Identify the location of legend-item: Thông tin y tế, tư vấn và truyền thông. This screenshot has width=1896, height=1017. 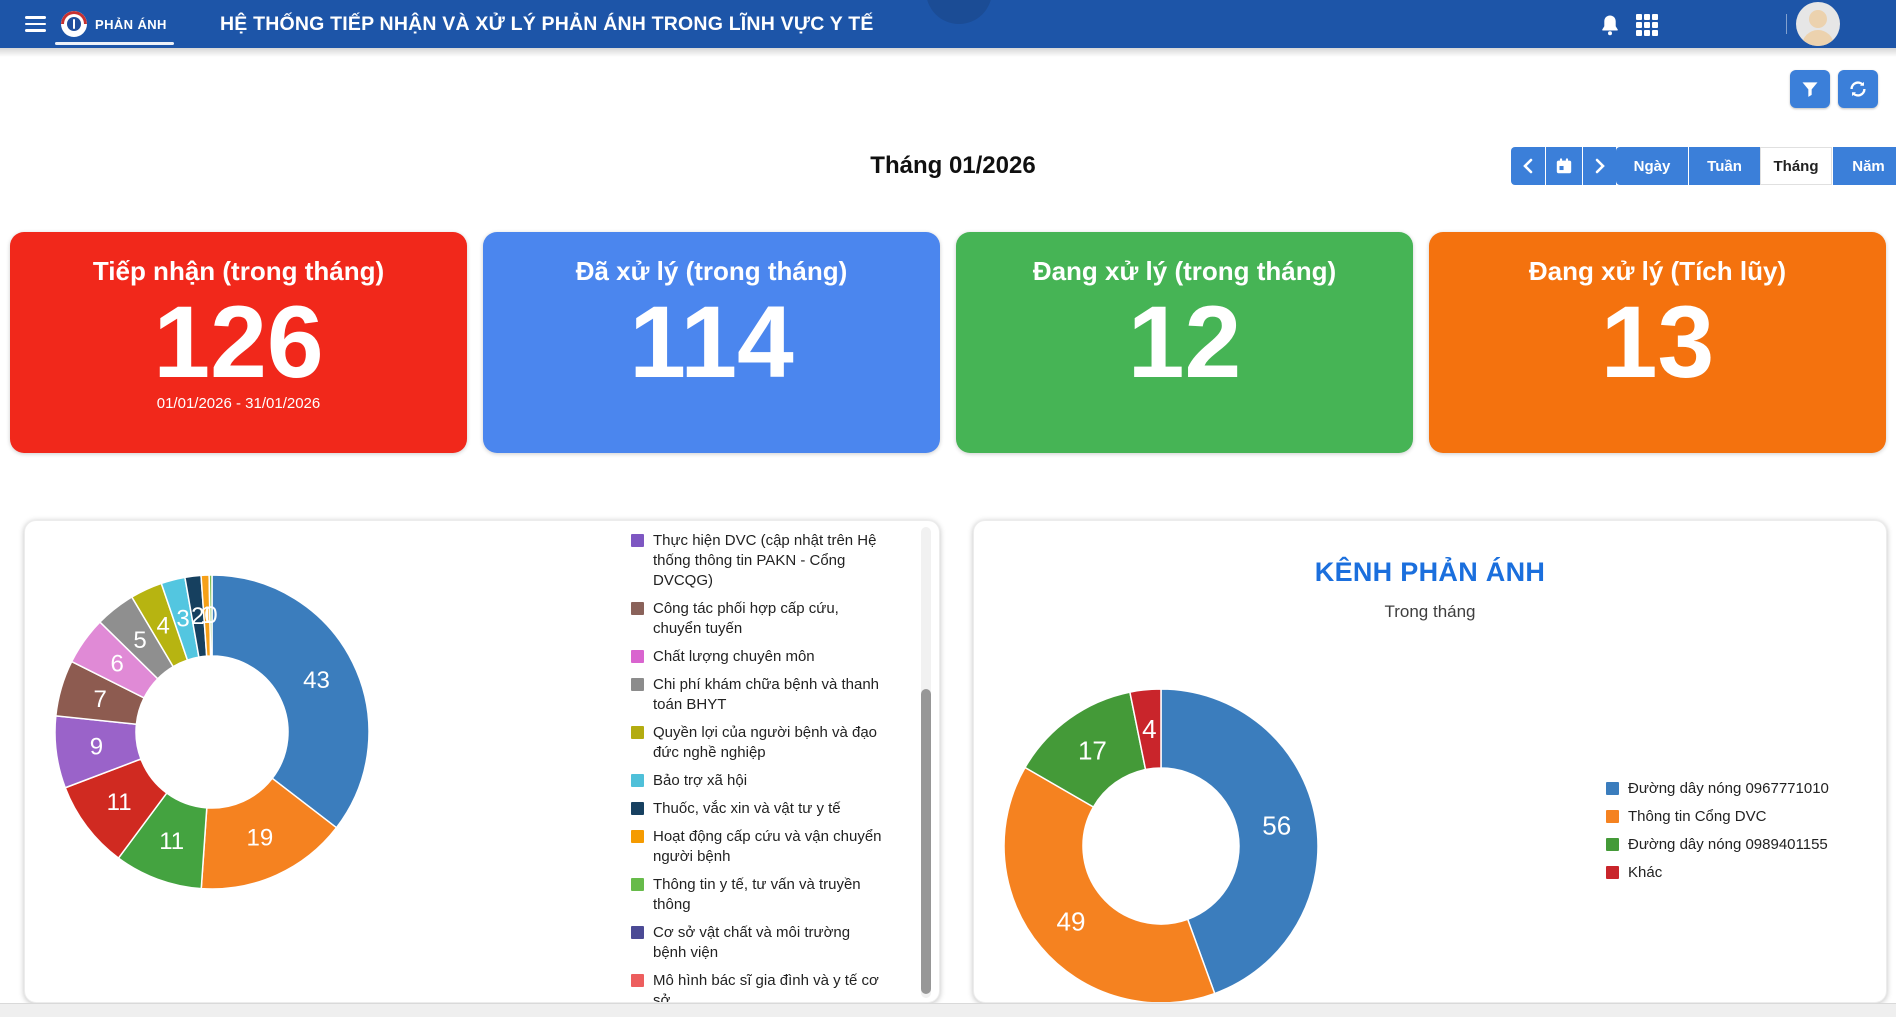
(774, 895).